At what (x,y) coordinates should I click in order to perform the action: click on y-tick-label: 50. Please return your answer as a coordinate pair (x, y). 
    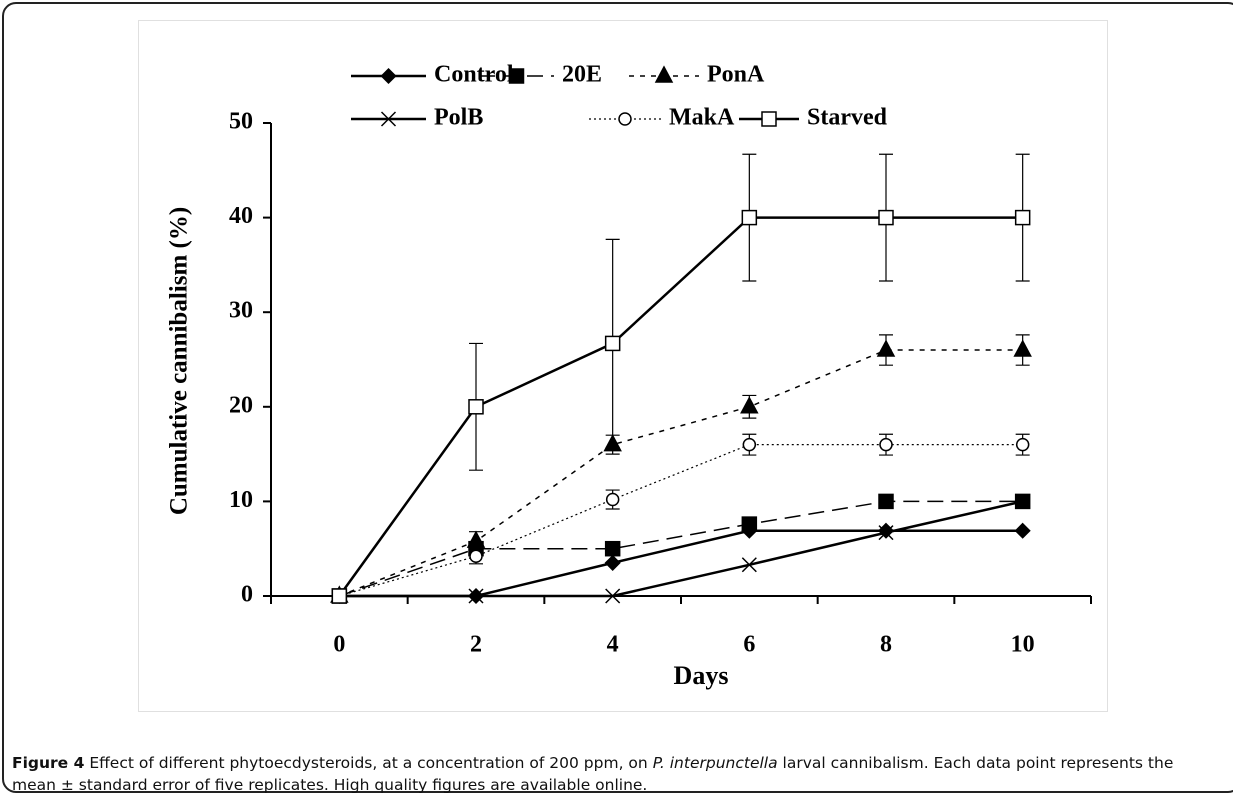
    Looking at the image, I should click on (241, 122).